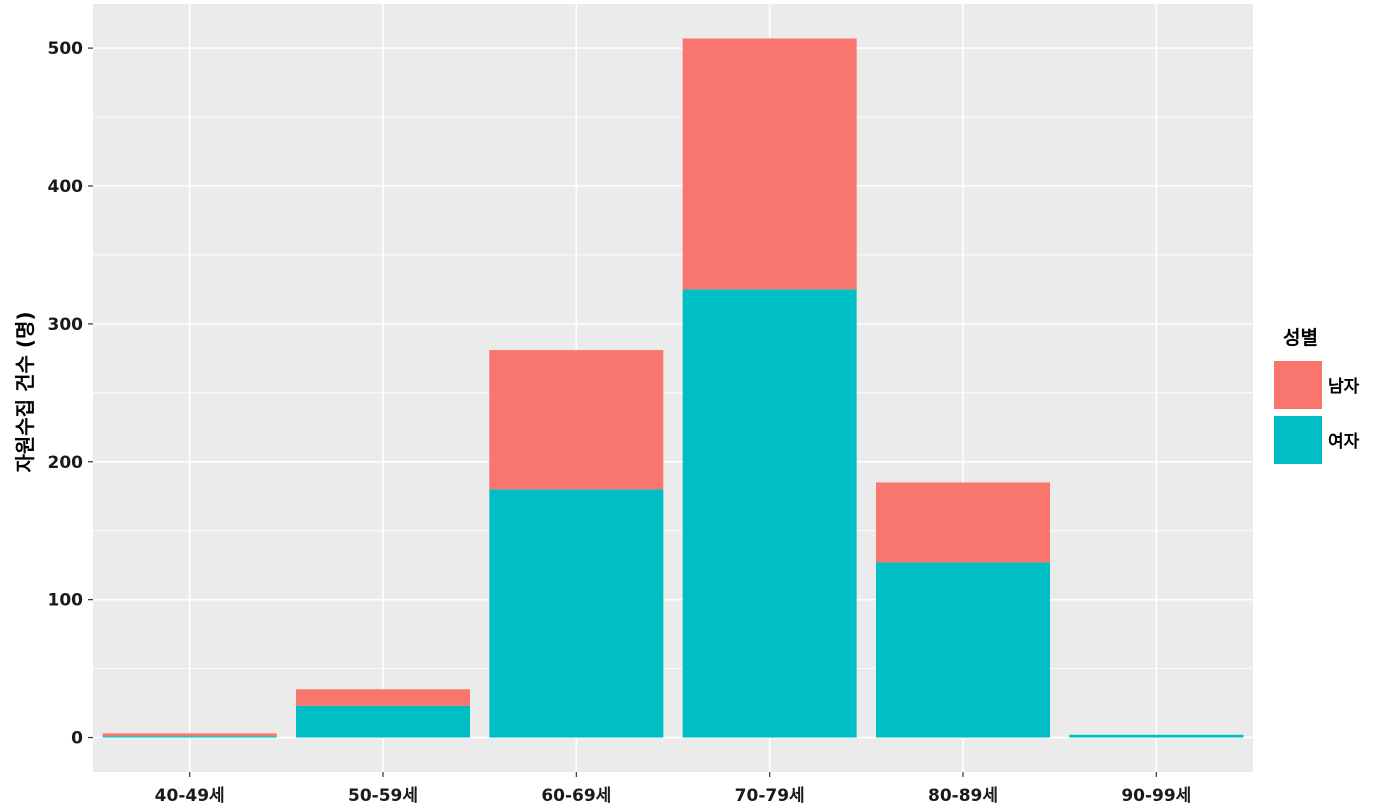 Image resolution: width=1375 pixels, height=812 pixels. Describe the element at coordinates (66, 49) in the screenshot. I see `y-tick-label: 500` at that location.